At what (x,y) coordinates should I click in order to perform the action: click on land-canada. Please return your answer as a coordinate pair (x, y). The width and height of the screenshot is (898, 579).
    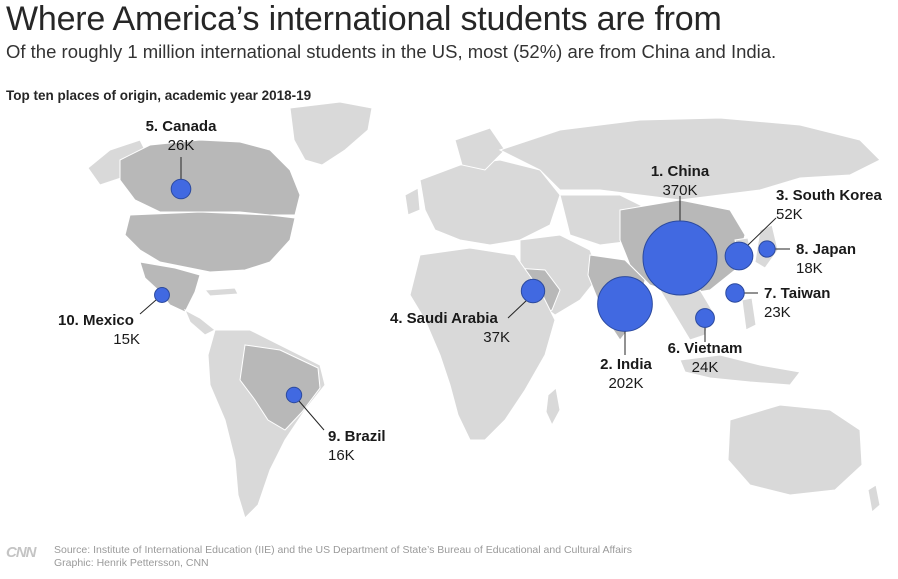
    Looking at the image, I should click on (210, 177).